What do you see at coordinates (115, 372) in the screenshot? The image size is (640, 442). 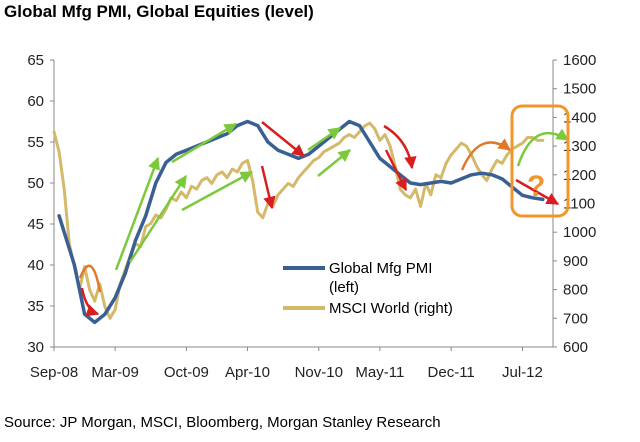 I see `x-tick-label: Mar-09` at bounding box center [115, 372].